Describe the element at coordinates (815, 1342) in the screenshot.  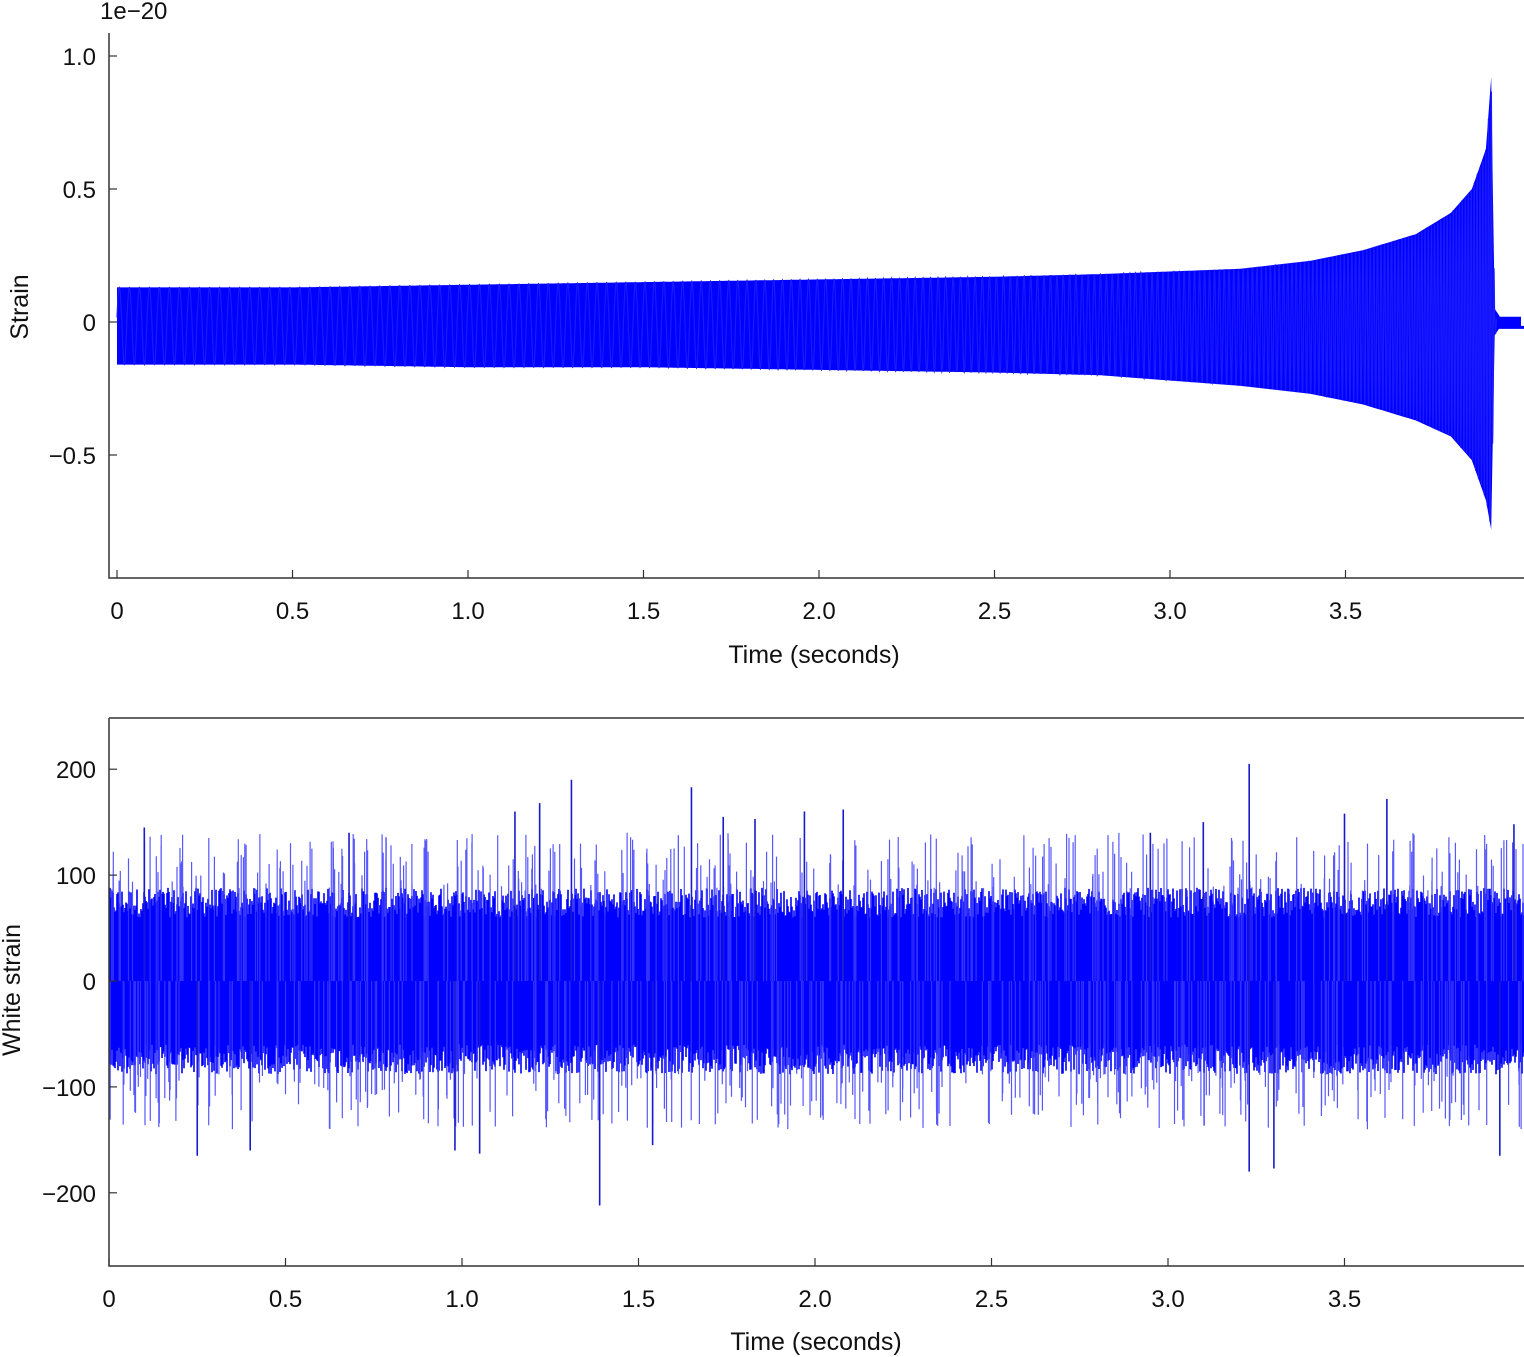
I see `white-strain-x-axis-label: Time (seconds)` at that location.